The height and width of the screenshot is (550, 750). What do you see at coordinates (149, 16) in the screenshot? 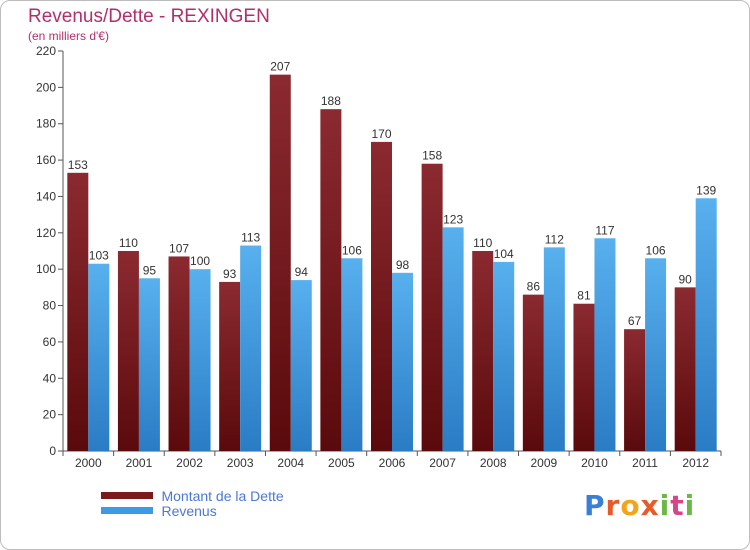
I see `chart-title: Revenus/Dette - REXINGEN` at bounding box center [149, 16].